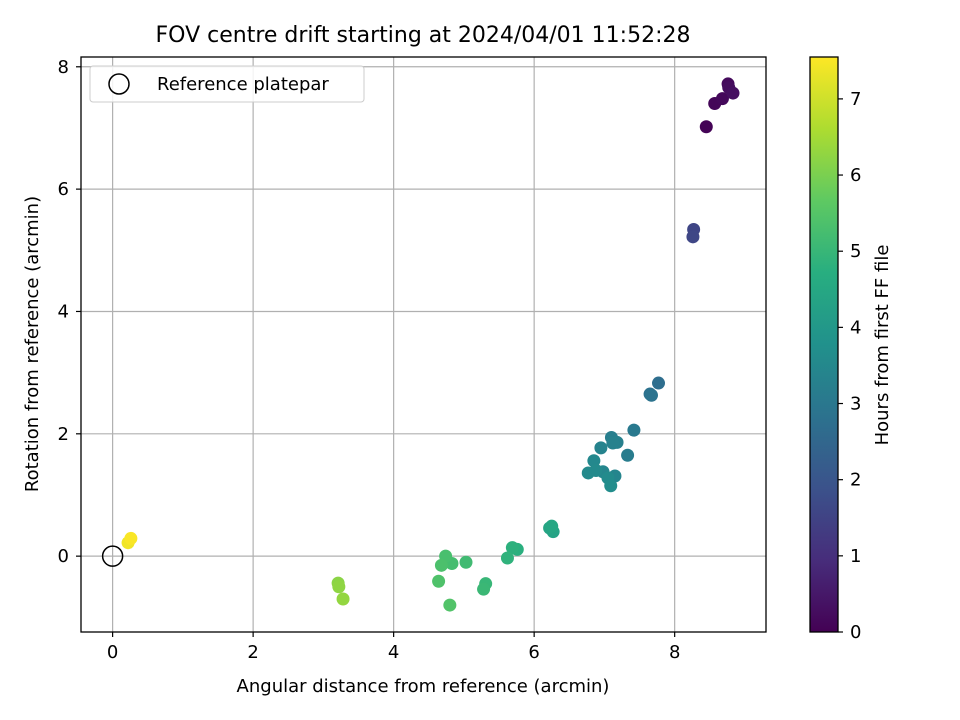 This screenshot has height=720, width=960. What do you see at coordinates (63, 67) in the screenshot?
I see `y-tick-label: 8` at bounding box center [63, 67].